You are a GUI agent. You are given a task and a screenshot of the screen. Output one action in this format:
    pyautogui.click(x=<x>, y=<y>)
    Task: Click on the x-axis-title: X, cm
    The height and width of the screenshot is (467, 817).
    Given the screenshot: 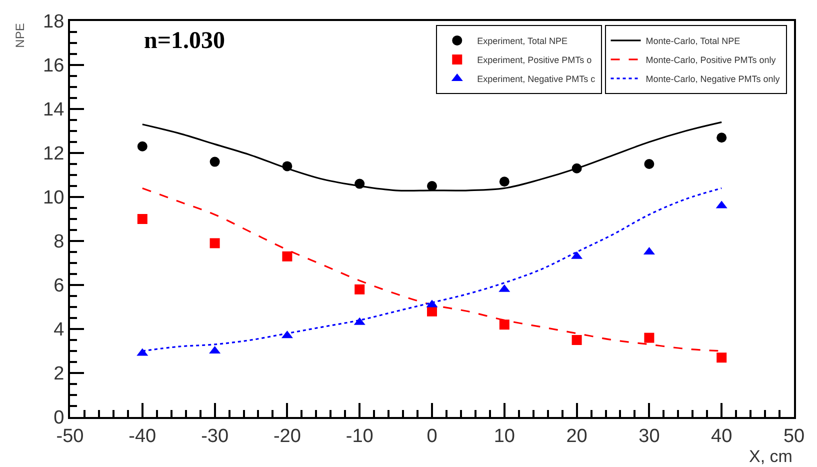 What is the action you would take?
    pyautogui.click(x=770, y=456)
    